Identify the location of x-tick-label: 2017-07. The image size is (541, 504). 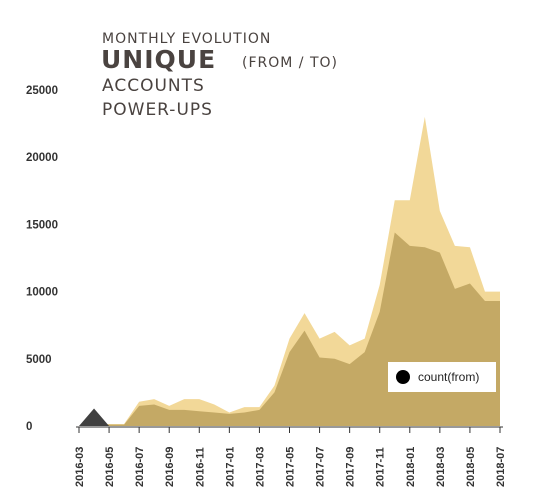
(321, 467).